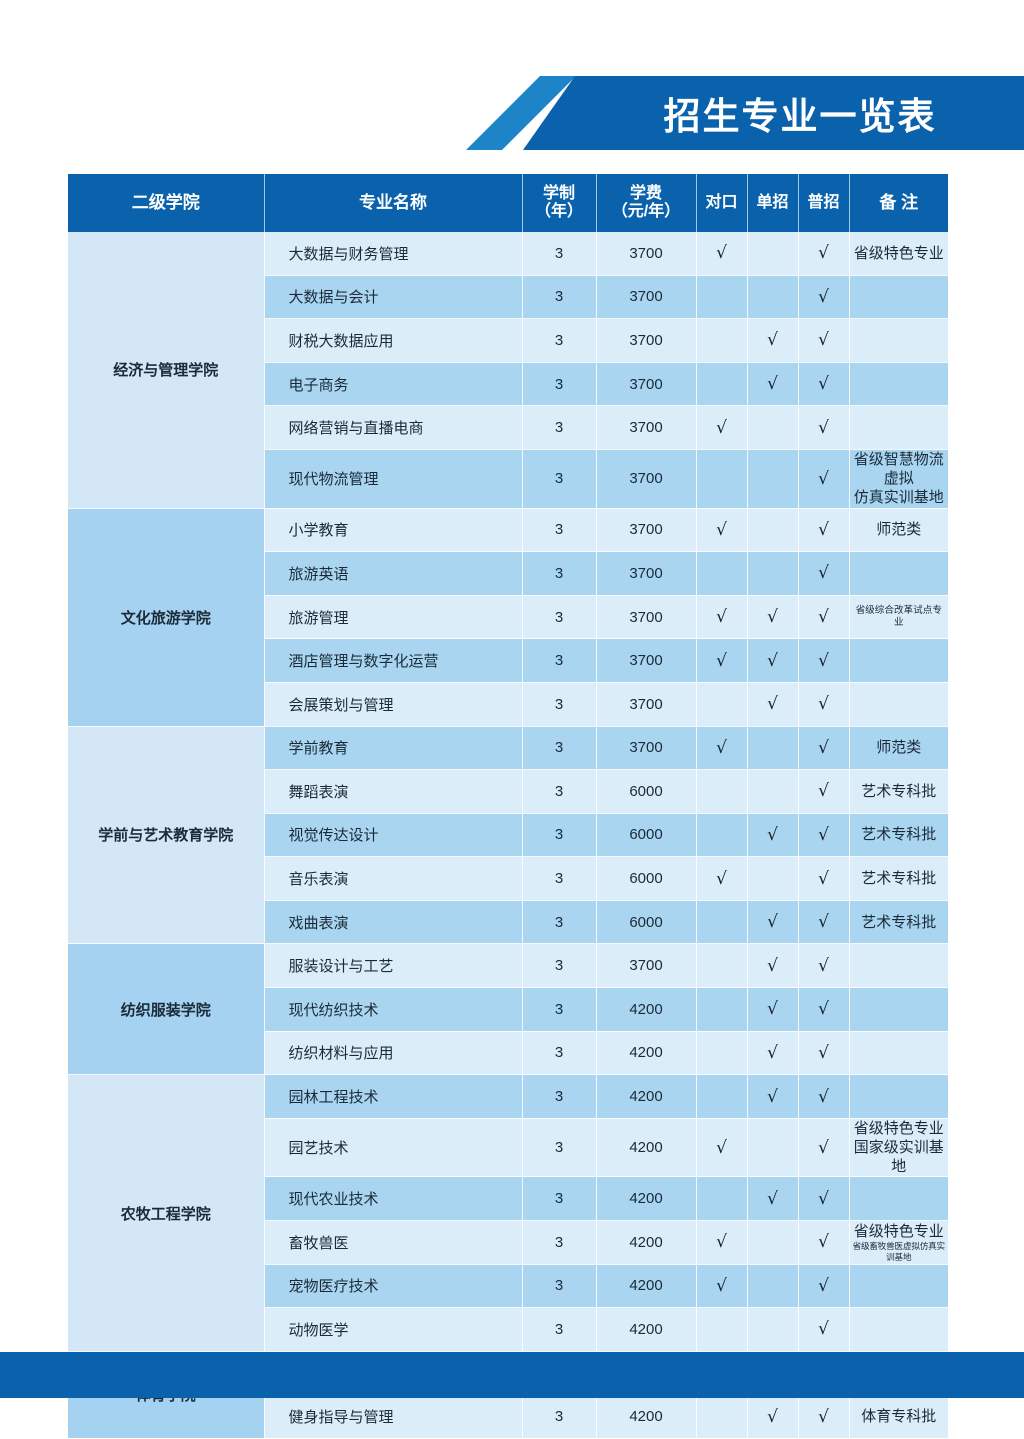 This screenshot has width=1024, height=1439. I want to click on title-banner, so click(512, 113).